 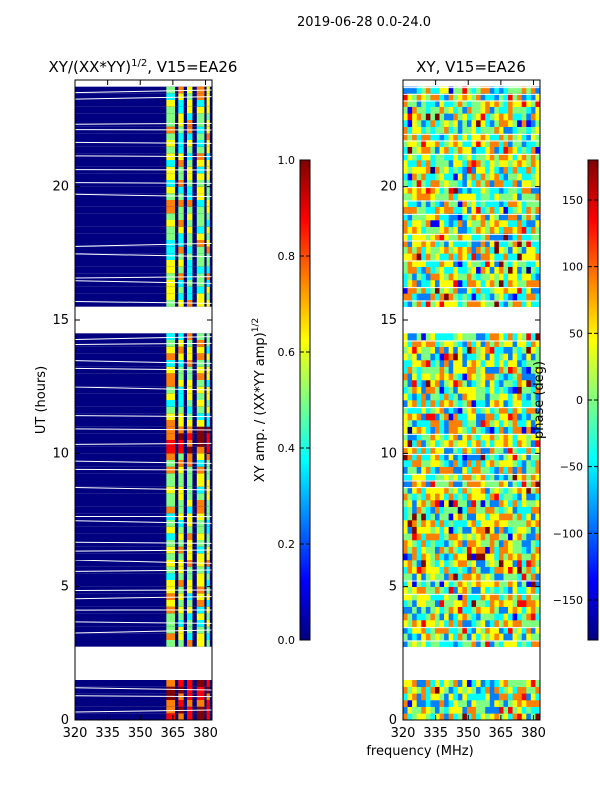 What do you see at coordinates (60, 453) in the screenshot?
I see `y-tick-label: 10` at bounding box center [60, 453].